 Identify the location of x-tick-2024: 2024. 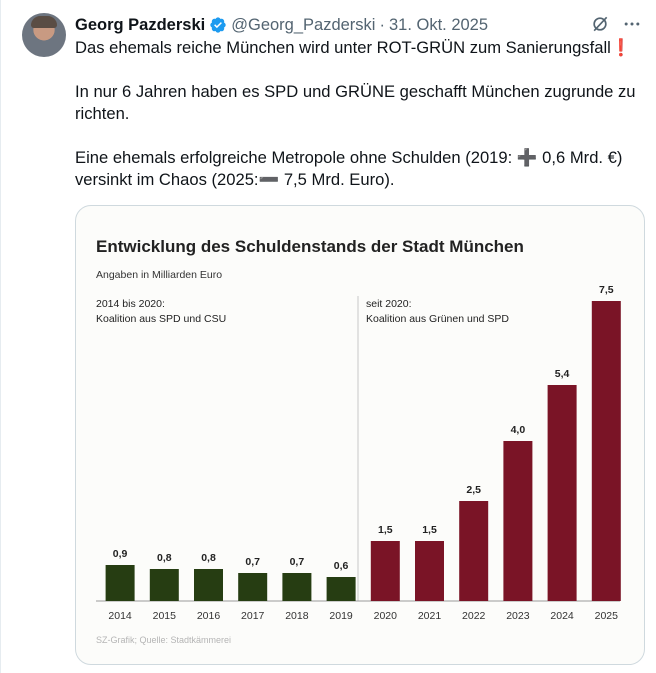
(562, 616).